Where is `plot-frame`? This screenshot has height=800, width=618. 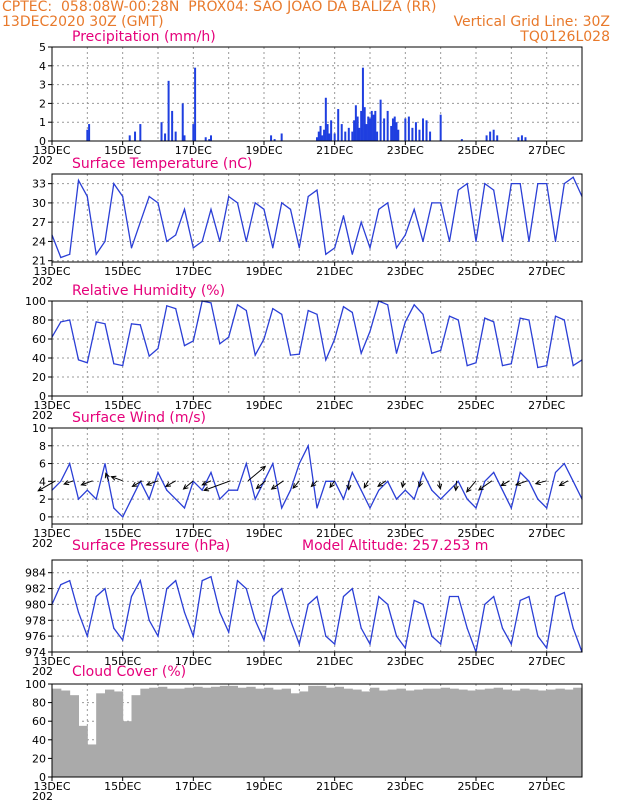
plot-frame is located at coordinates (317, 476).